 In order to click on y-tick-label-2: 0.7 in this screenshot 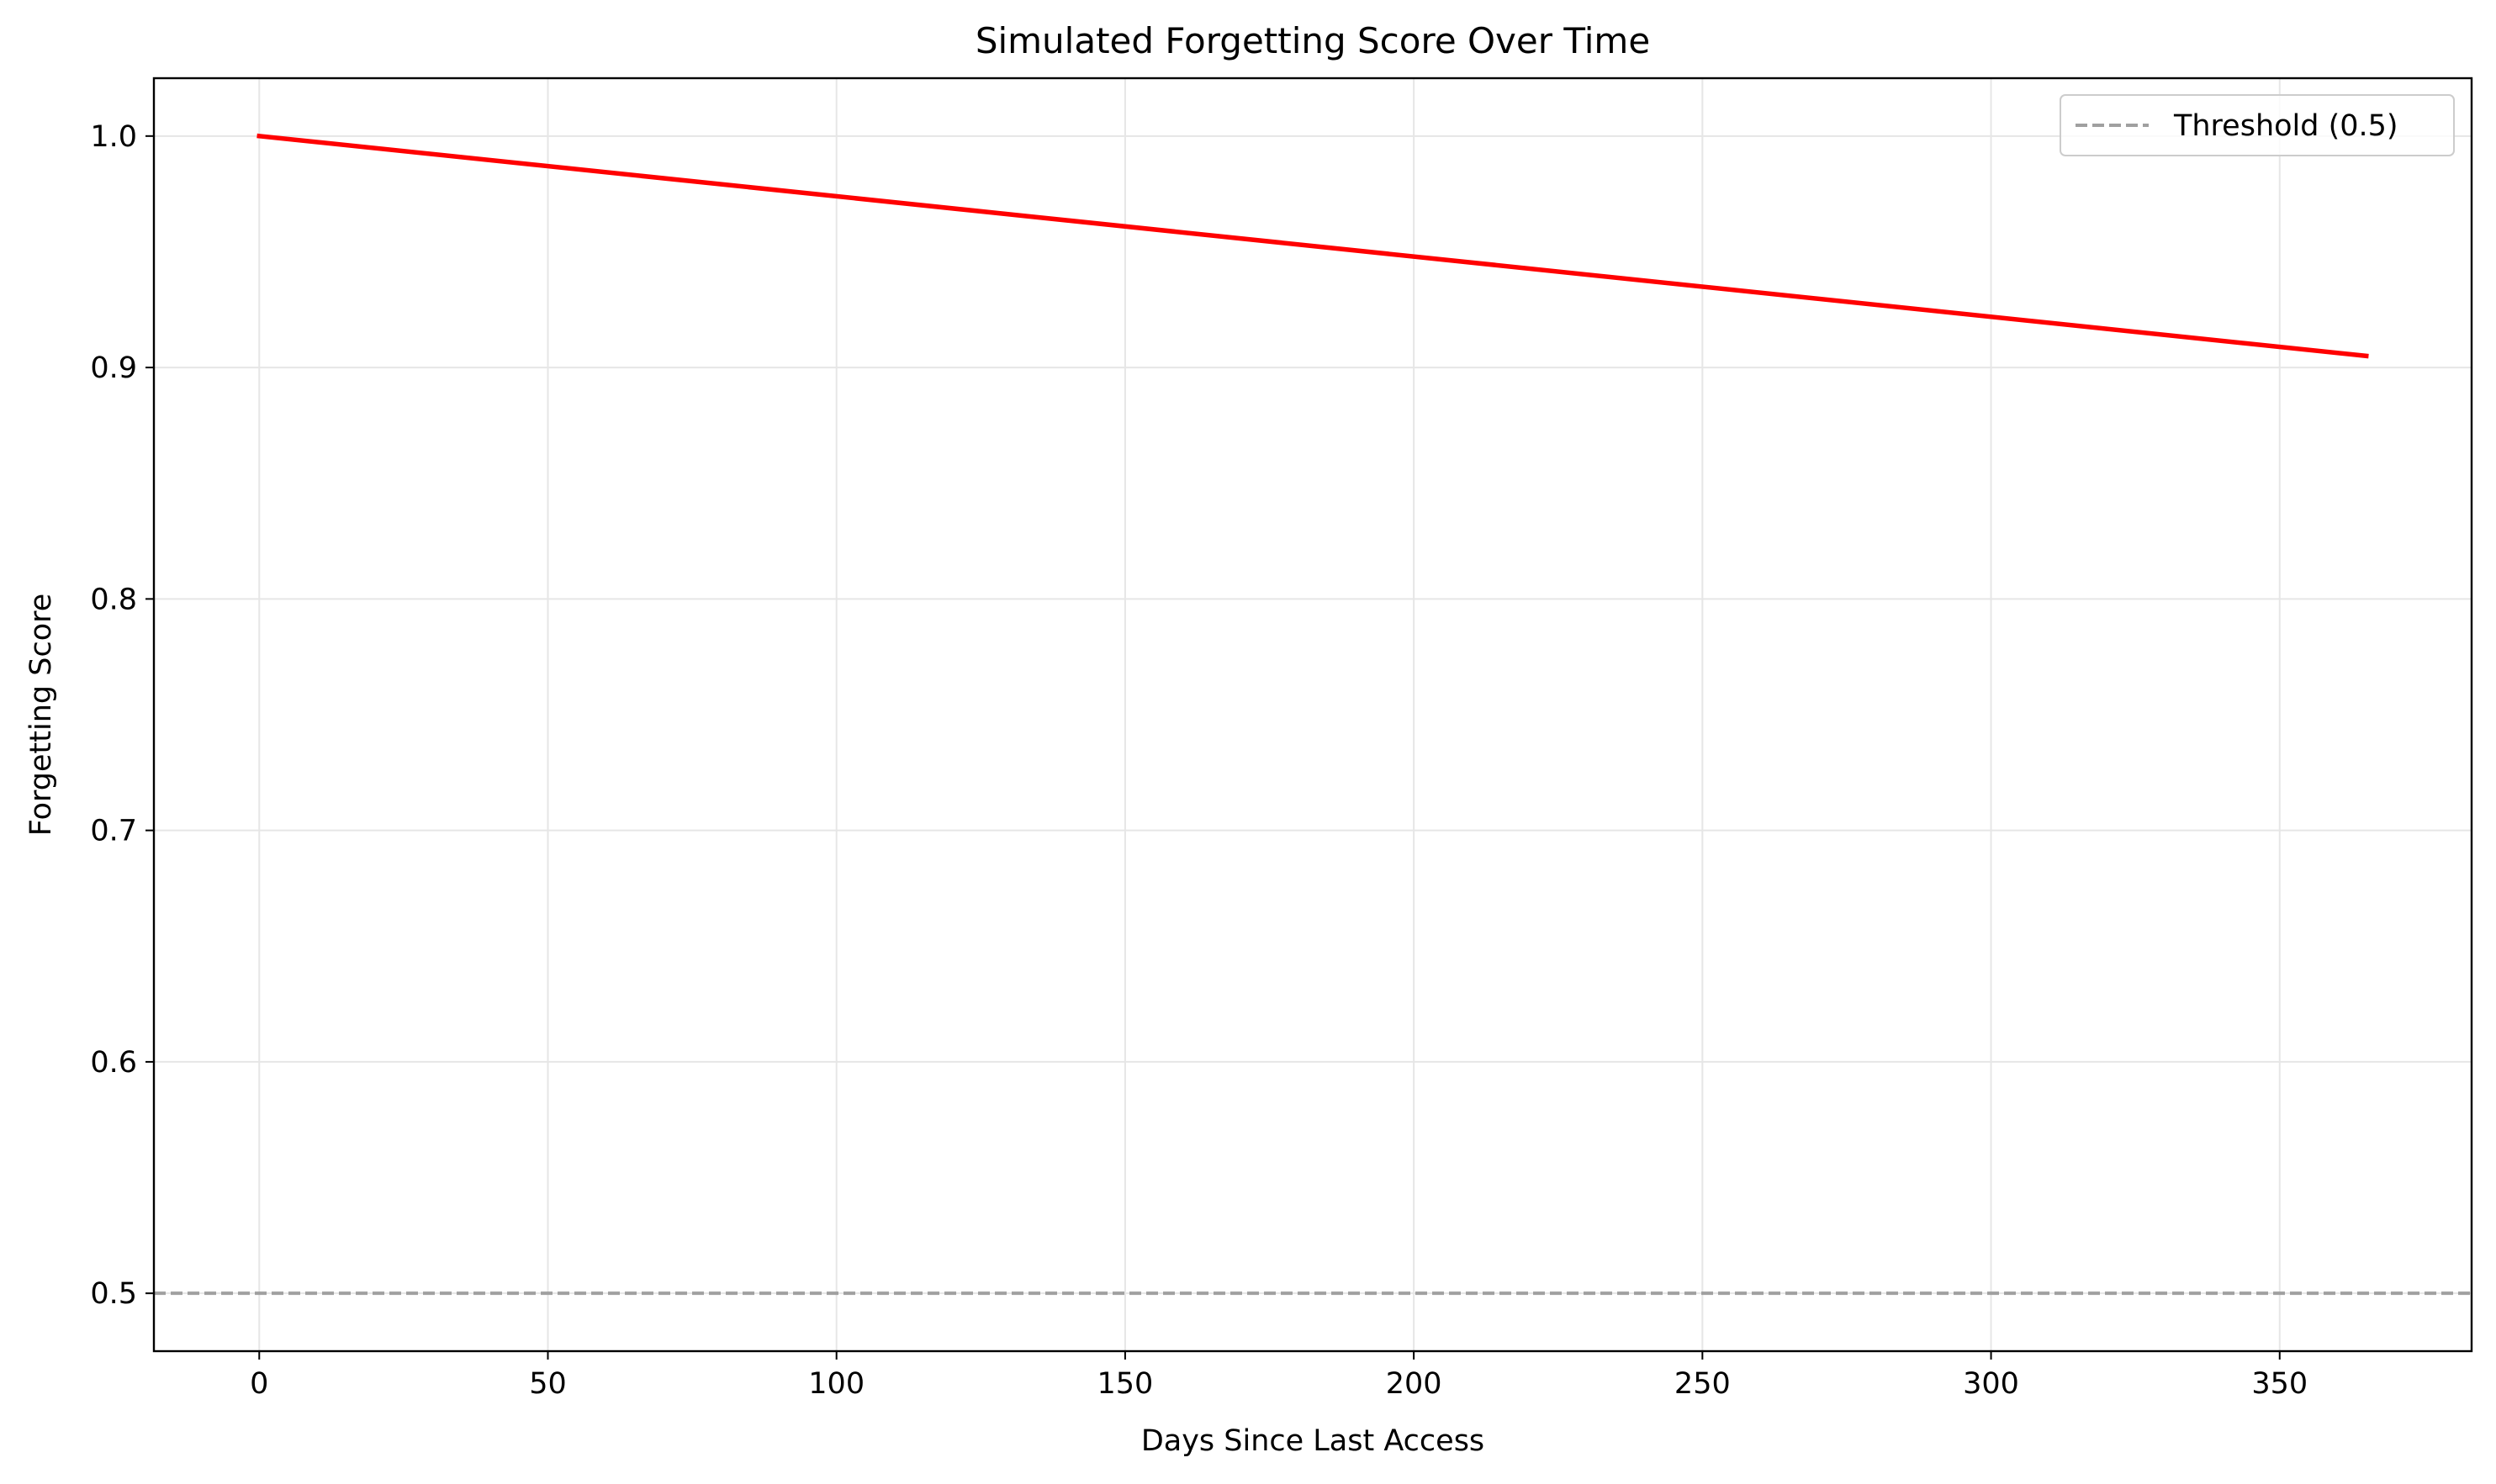, I will do `click(113, 831)`.